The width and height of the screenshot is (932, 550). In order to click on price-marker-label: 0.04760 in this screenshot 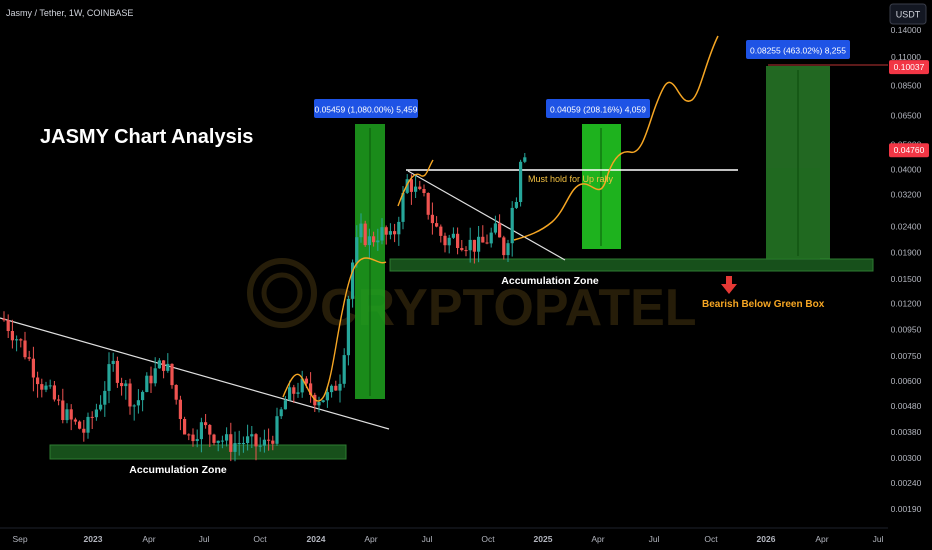, I will do `click(909, 150)`.